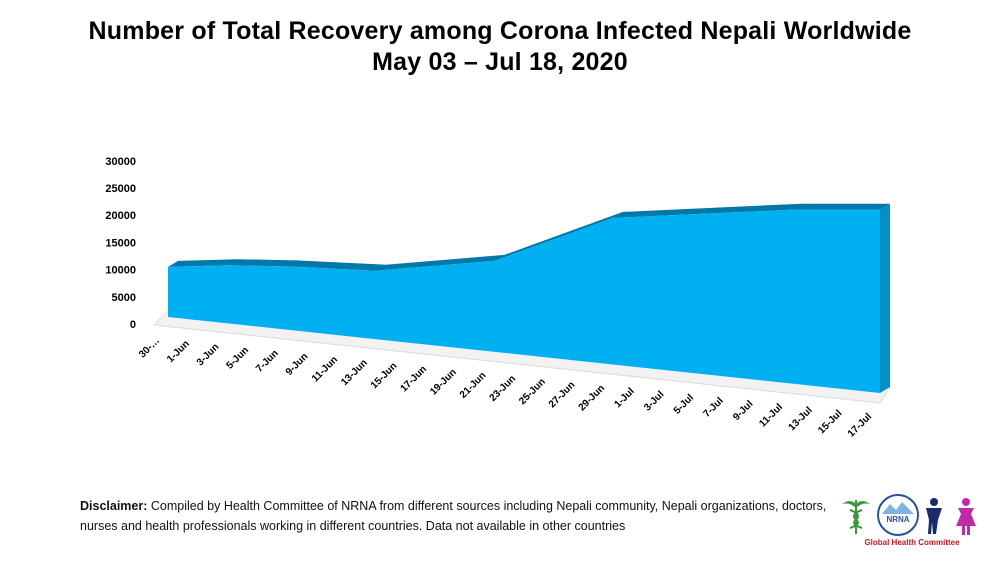  What do you see at coordinates (384, 376) in the screenshot?
I see `x-tick-label: 15-Jun` at bounding box center [384, 376].